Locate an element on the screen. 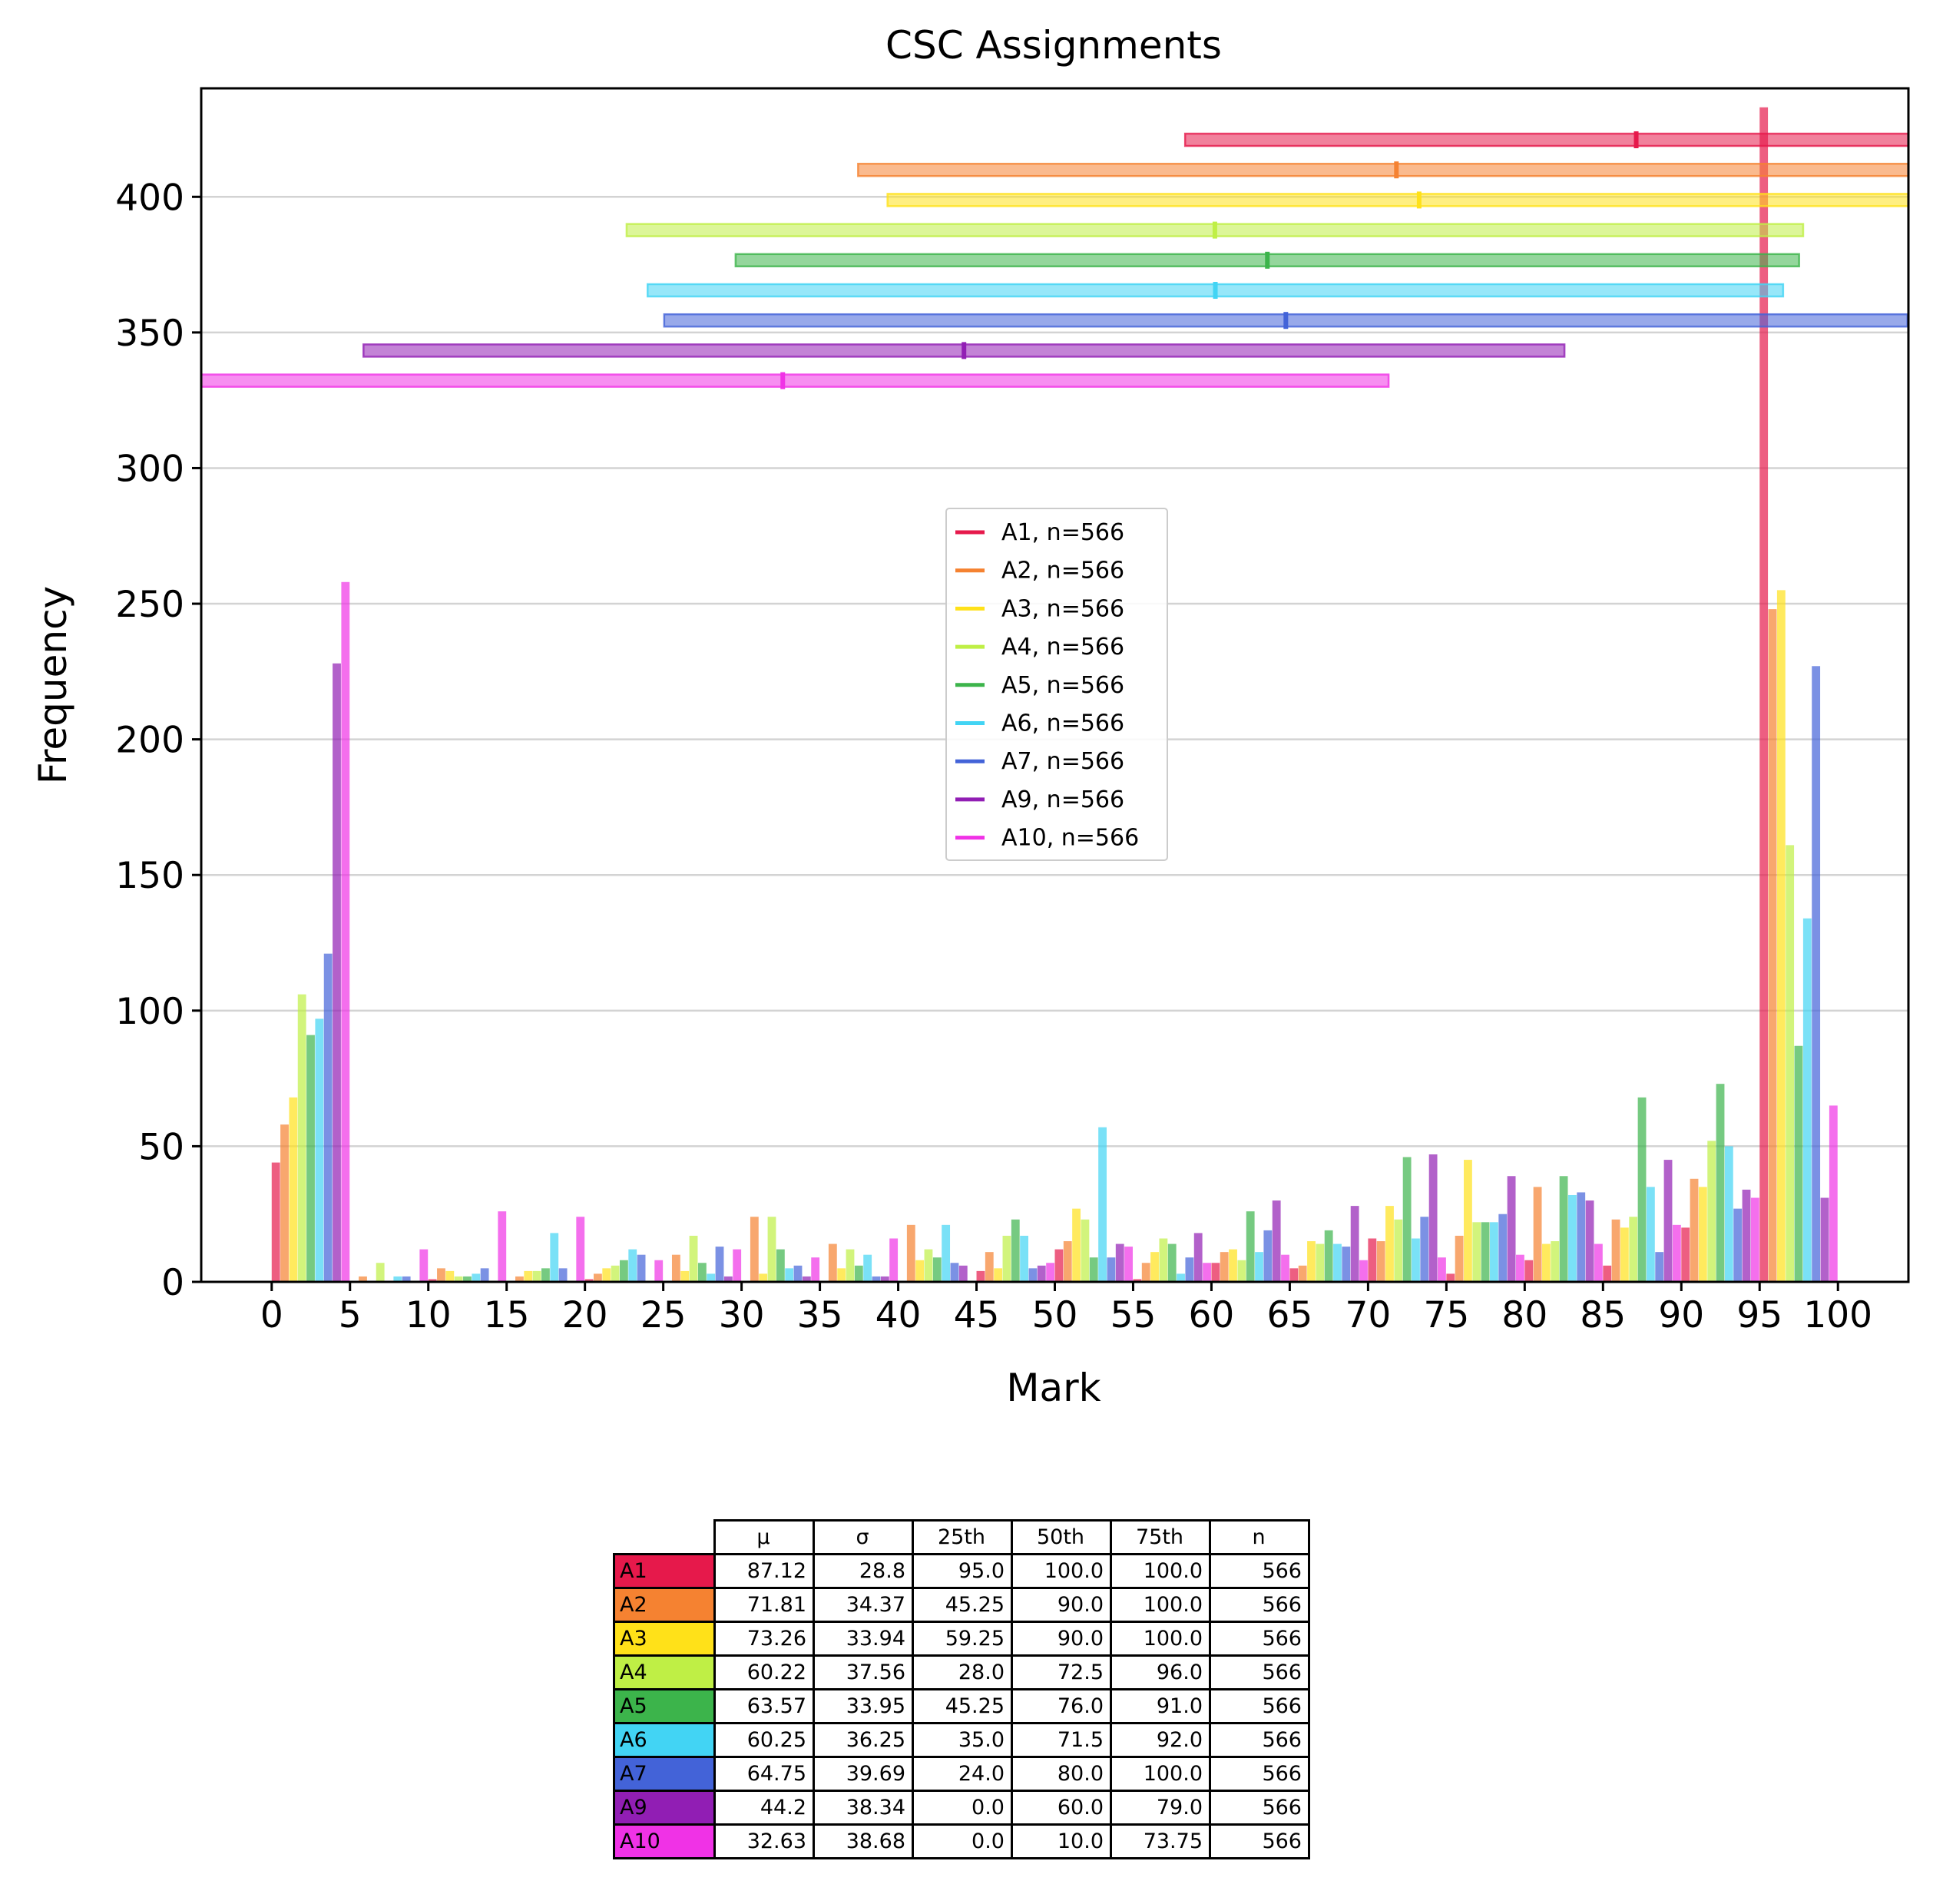 The width and height of the screenshot is (1933, 1904). x-tick-label: 90 is located at coordinates (1681, 1315).